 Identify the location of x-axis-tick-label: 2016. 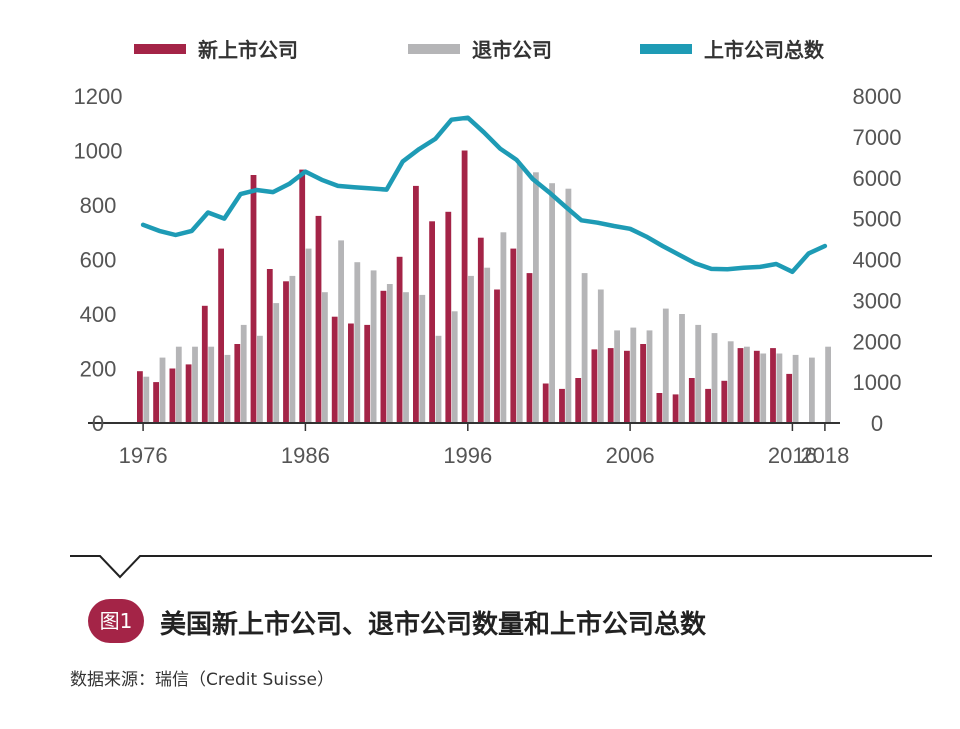
(792, 455).